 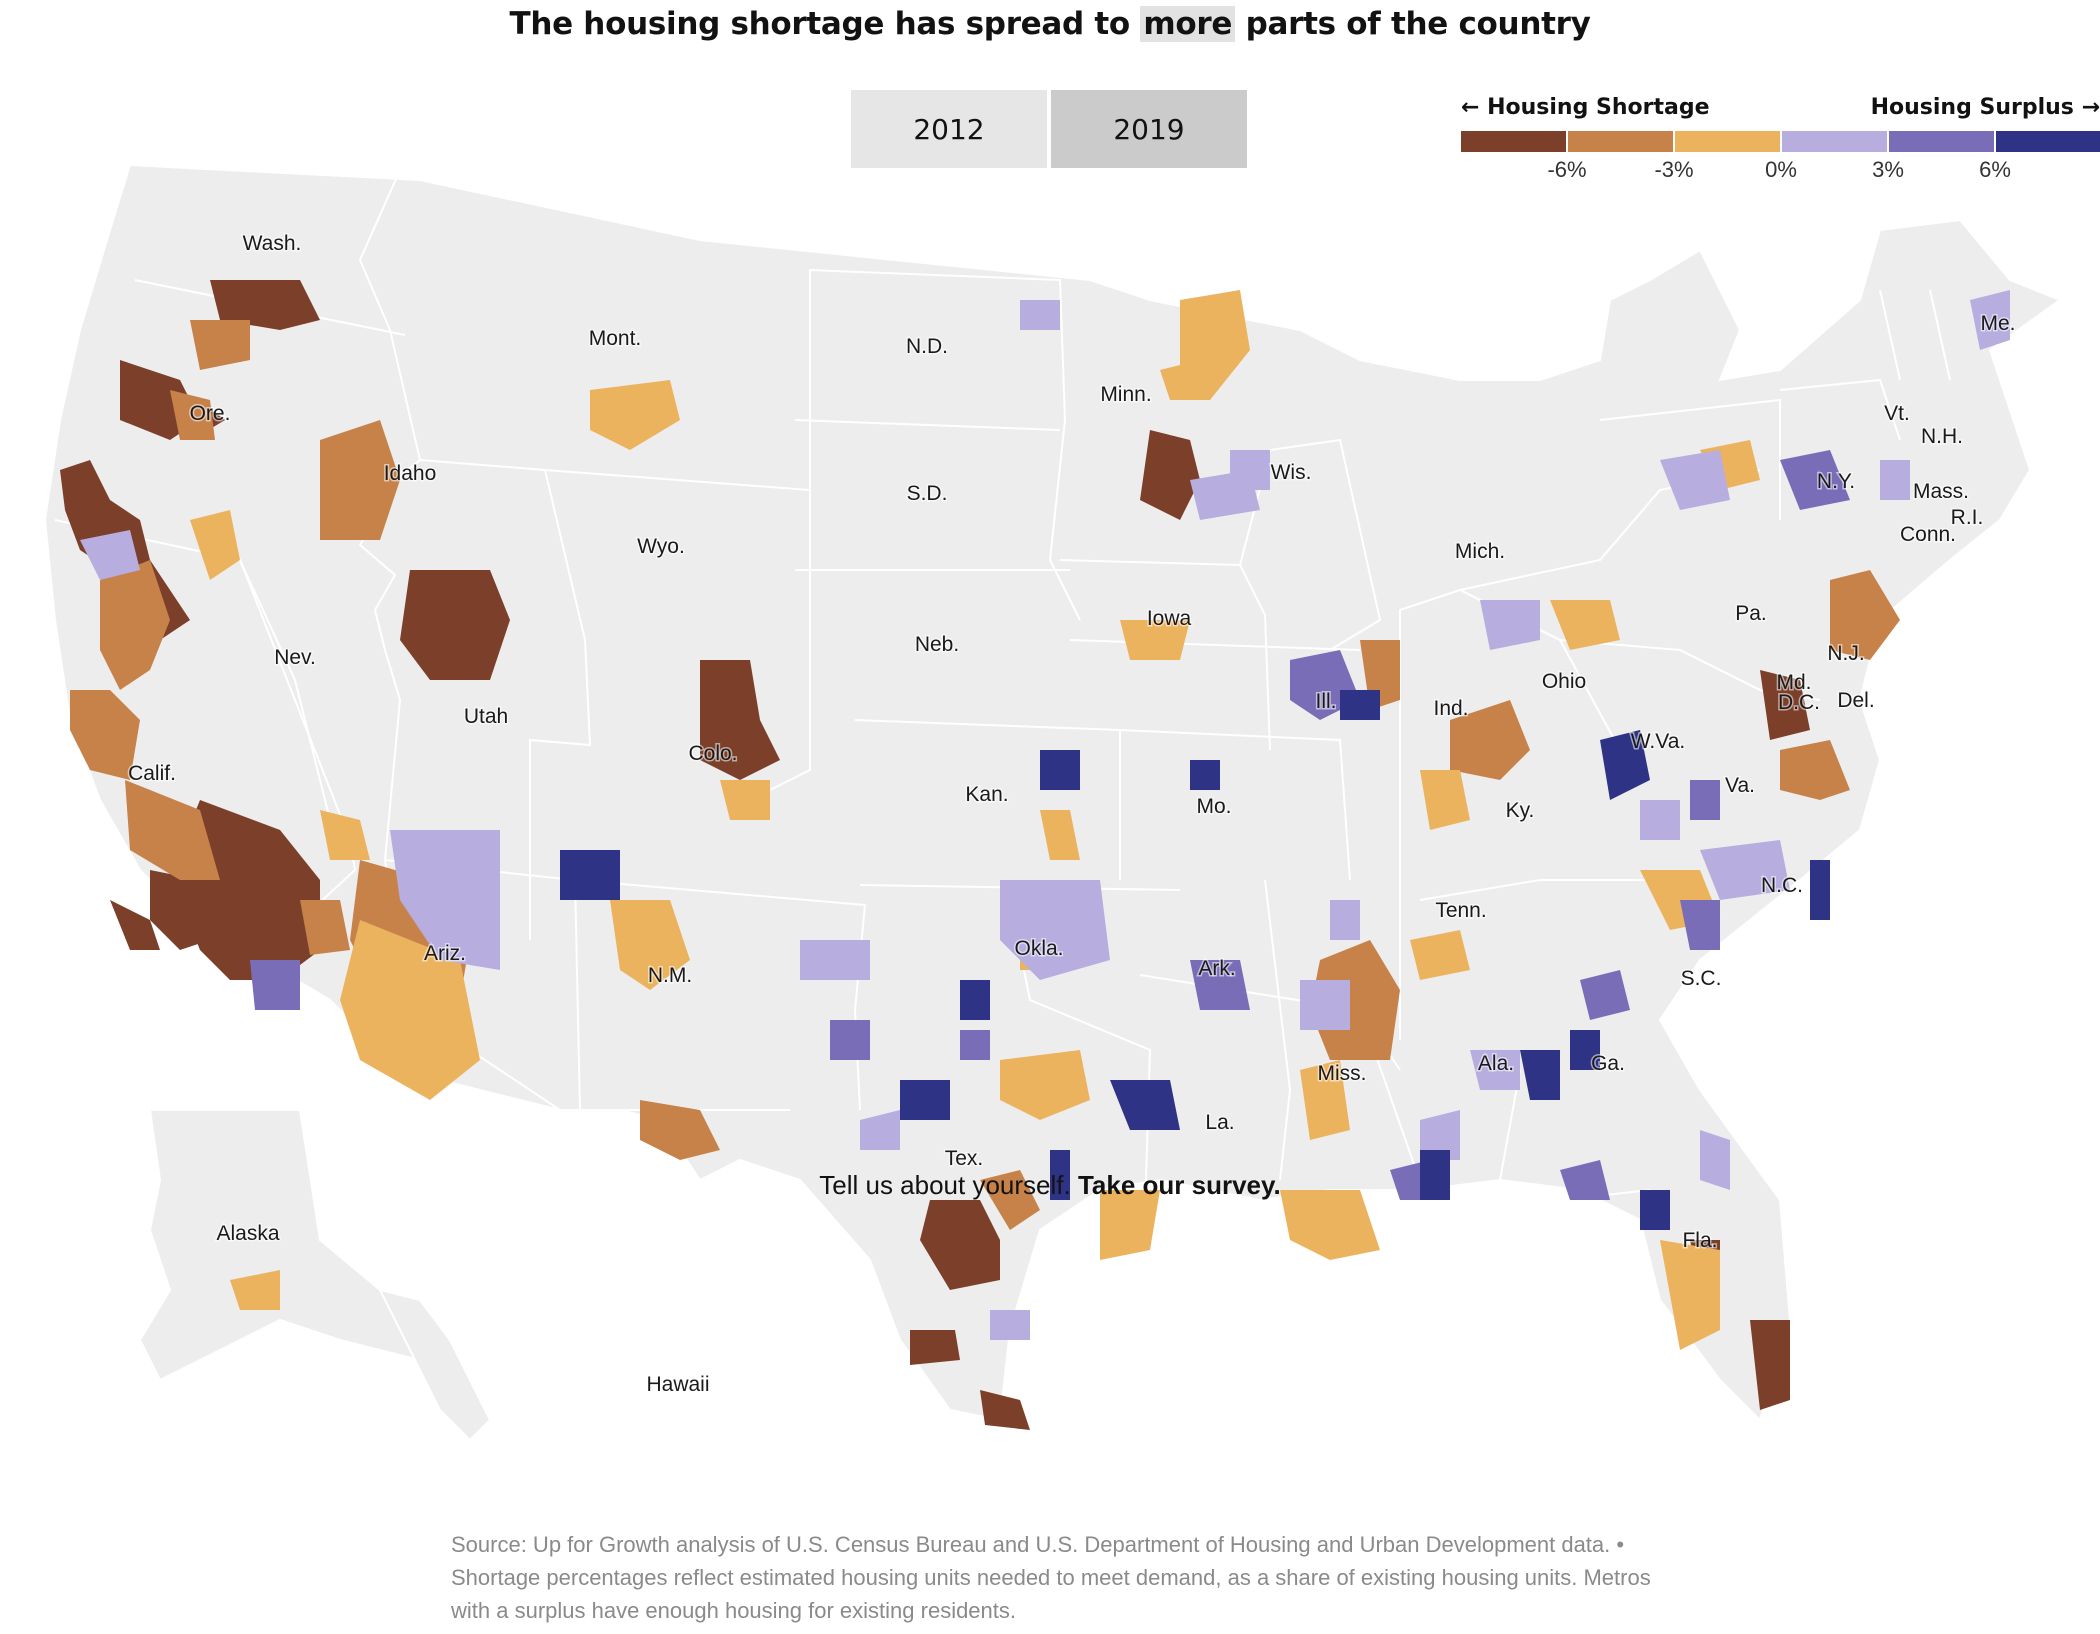 I want to click on state-label: Calif., so click(x=152, y=773).